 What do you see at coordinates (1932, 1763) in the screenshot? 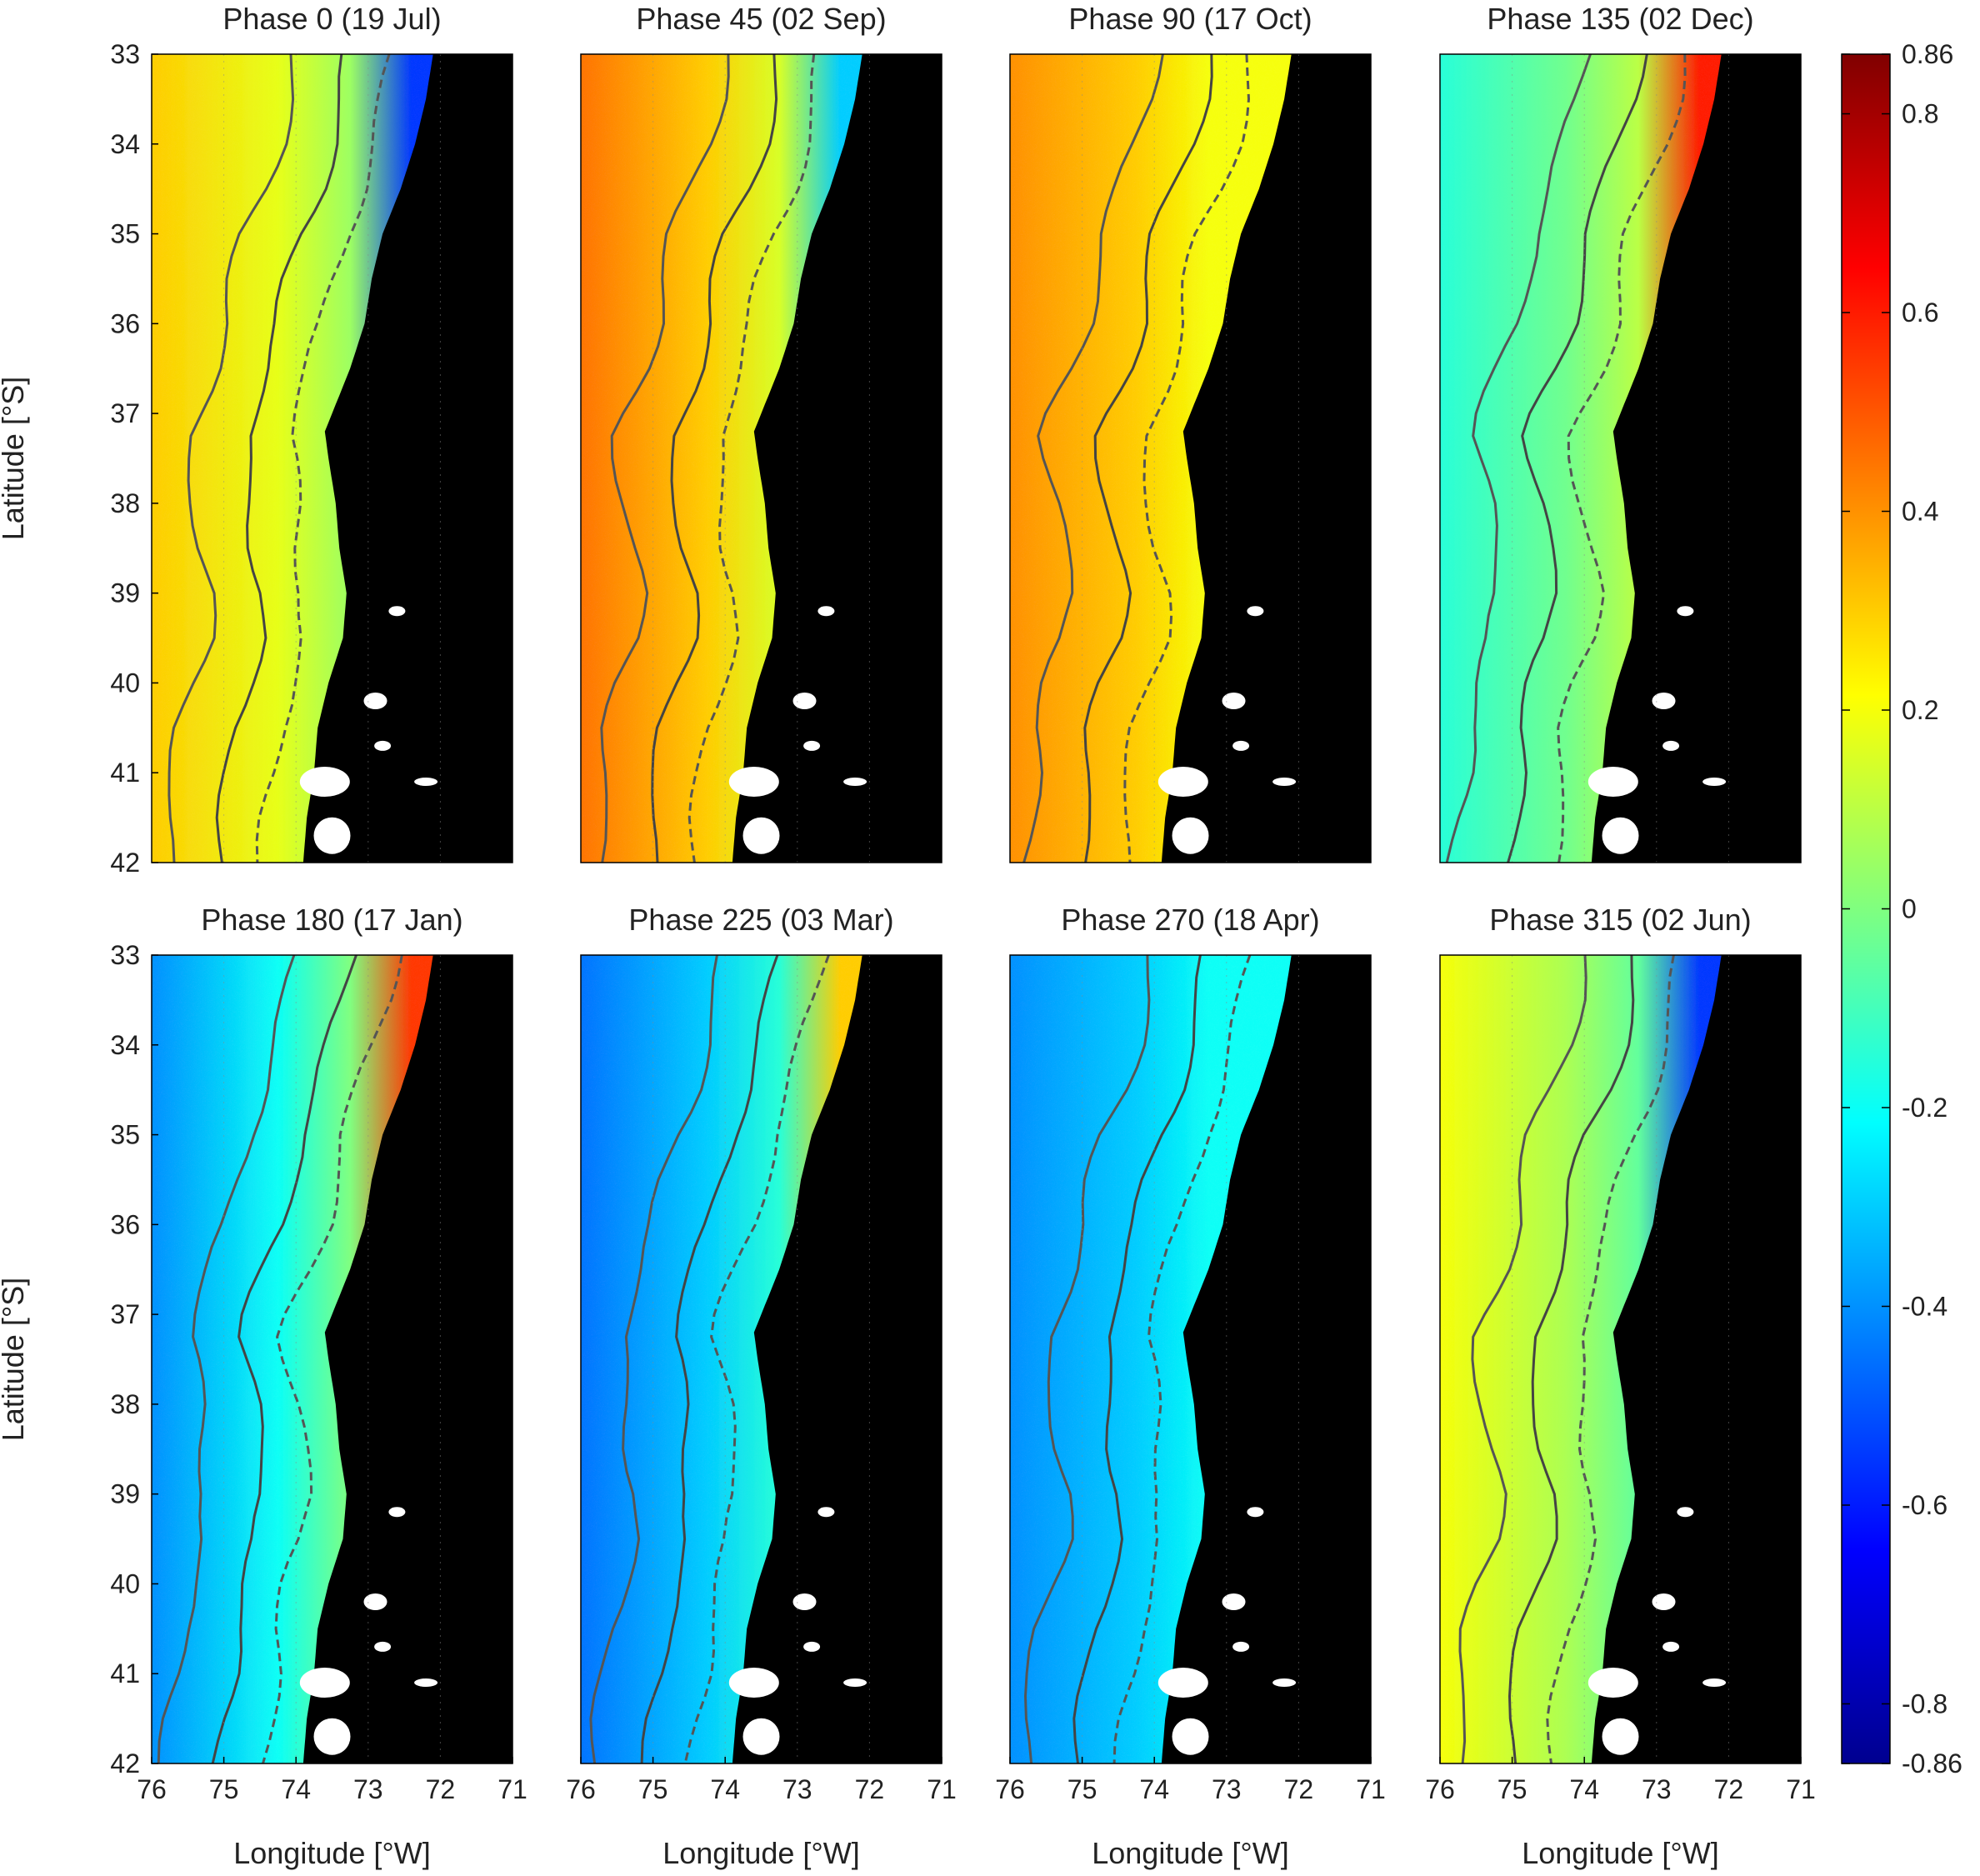
I see `colorbar-tick-label: -0.86` at bounding box center [1932, 1763].